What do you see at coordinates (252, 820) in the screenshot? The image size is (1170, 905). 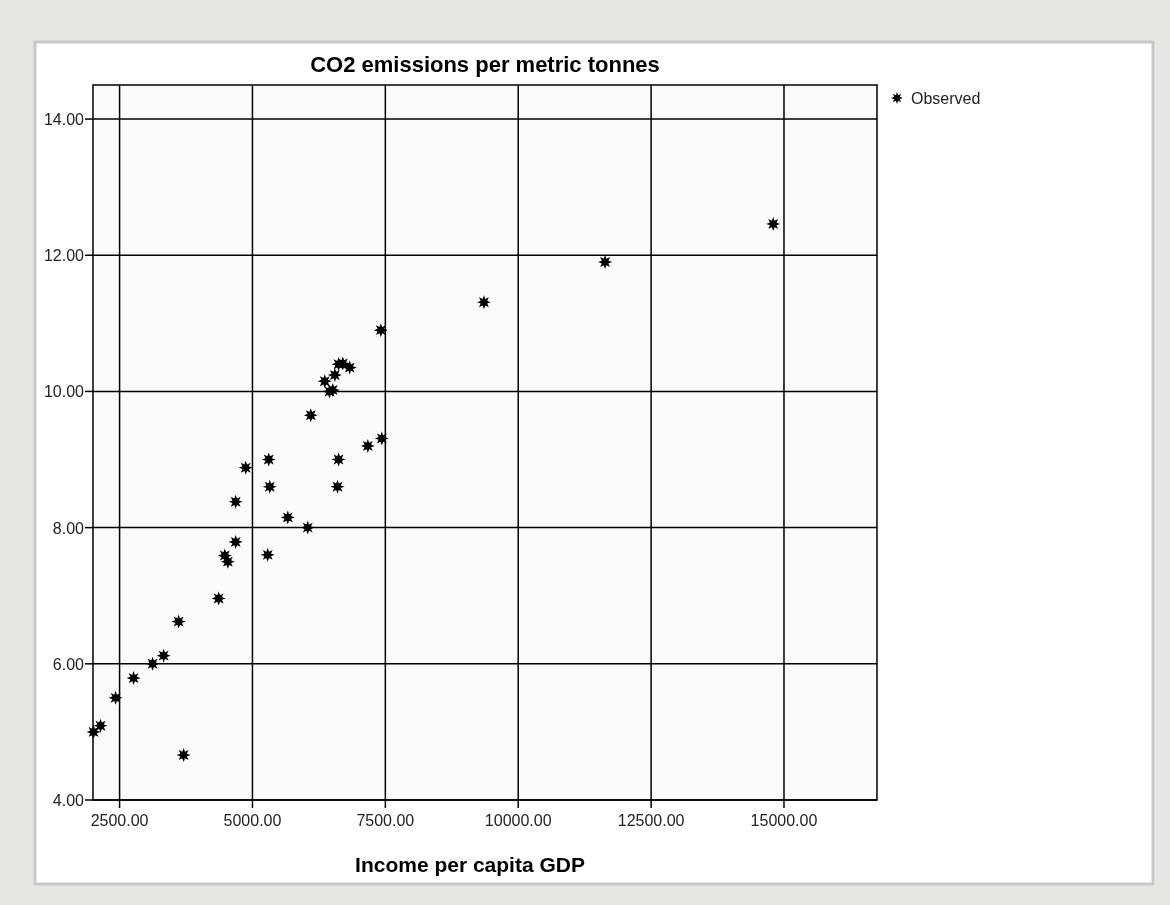 I see `x-tick-label: 5000.00` at bounding box center [252, 820].